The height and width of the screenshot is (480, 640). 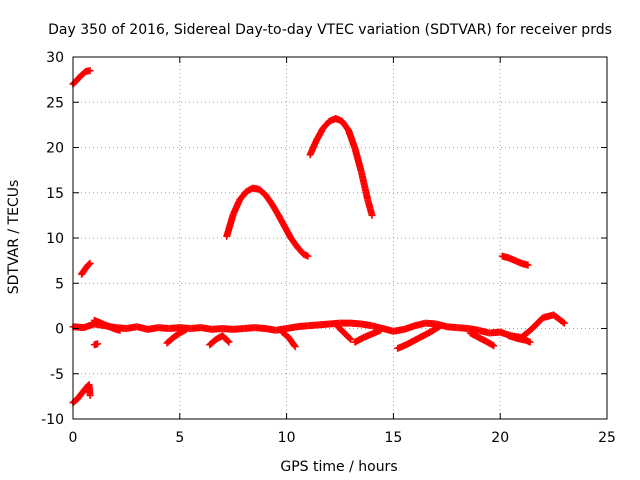 I want to click on series-arc-b, so click(x=86, y=268).